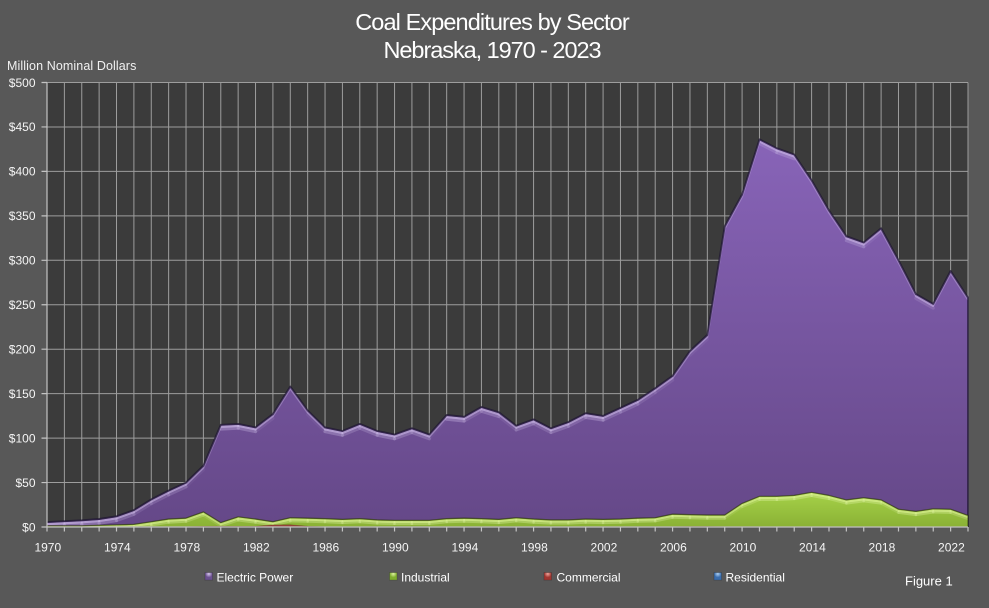  What do you see at coordinates (673, 548) in the screenshot?
I see `svg-text: 2006` at bounding box center [673, 548].